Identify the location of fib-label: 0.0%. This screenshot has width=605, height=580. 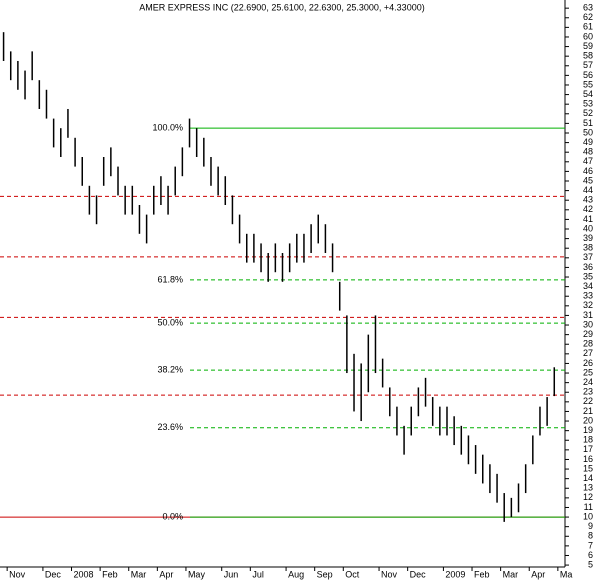
(172, 516).